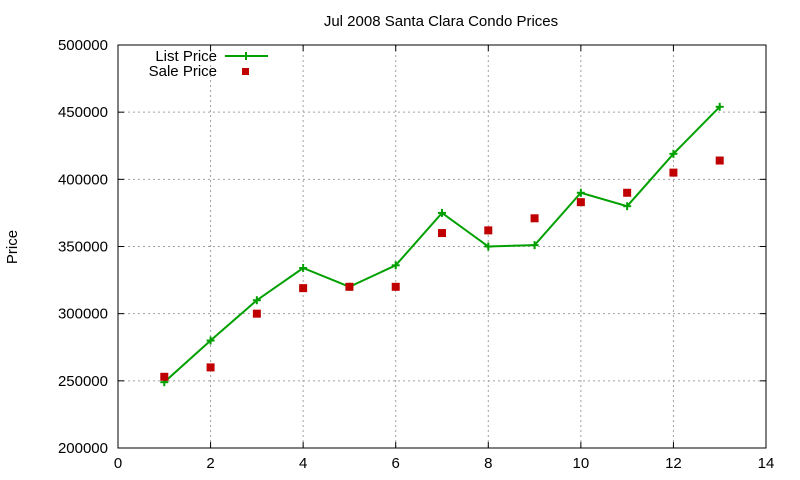 The image size is (800, 480). I want to click on chart-title: Jul 2008 Santa Clara Condo Prices, so click(441, 21).